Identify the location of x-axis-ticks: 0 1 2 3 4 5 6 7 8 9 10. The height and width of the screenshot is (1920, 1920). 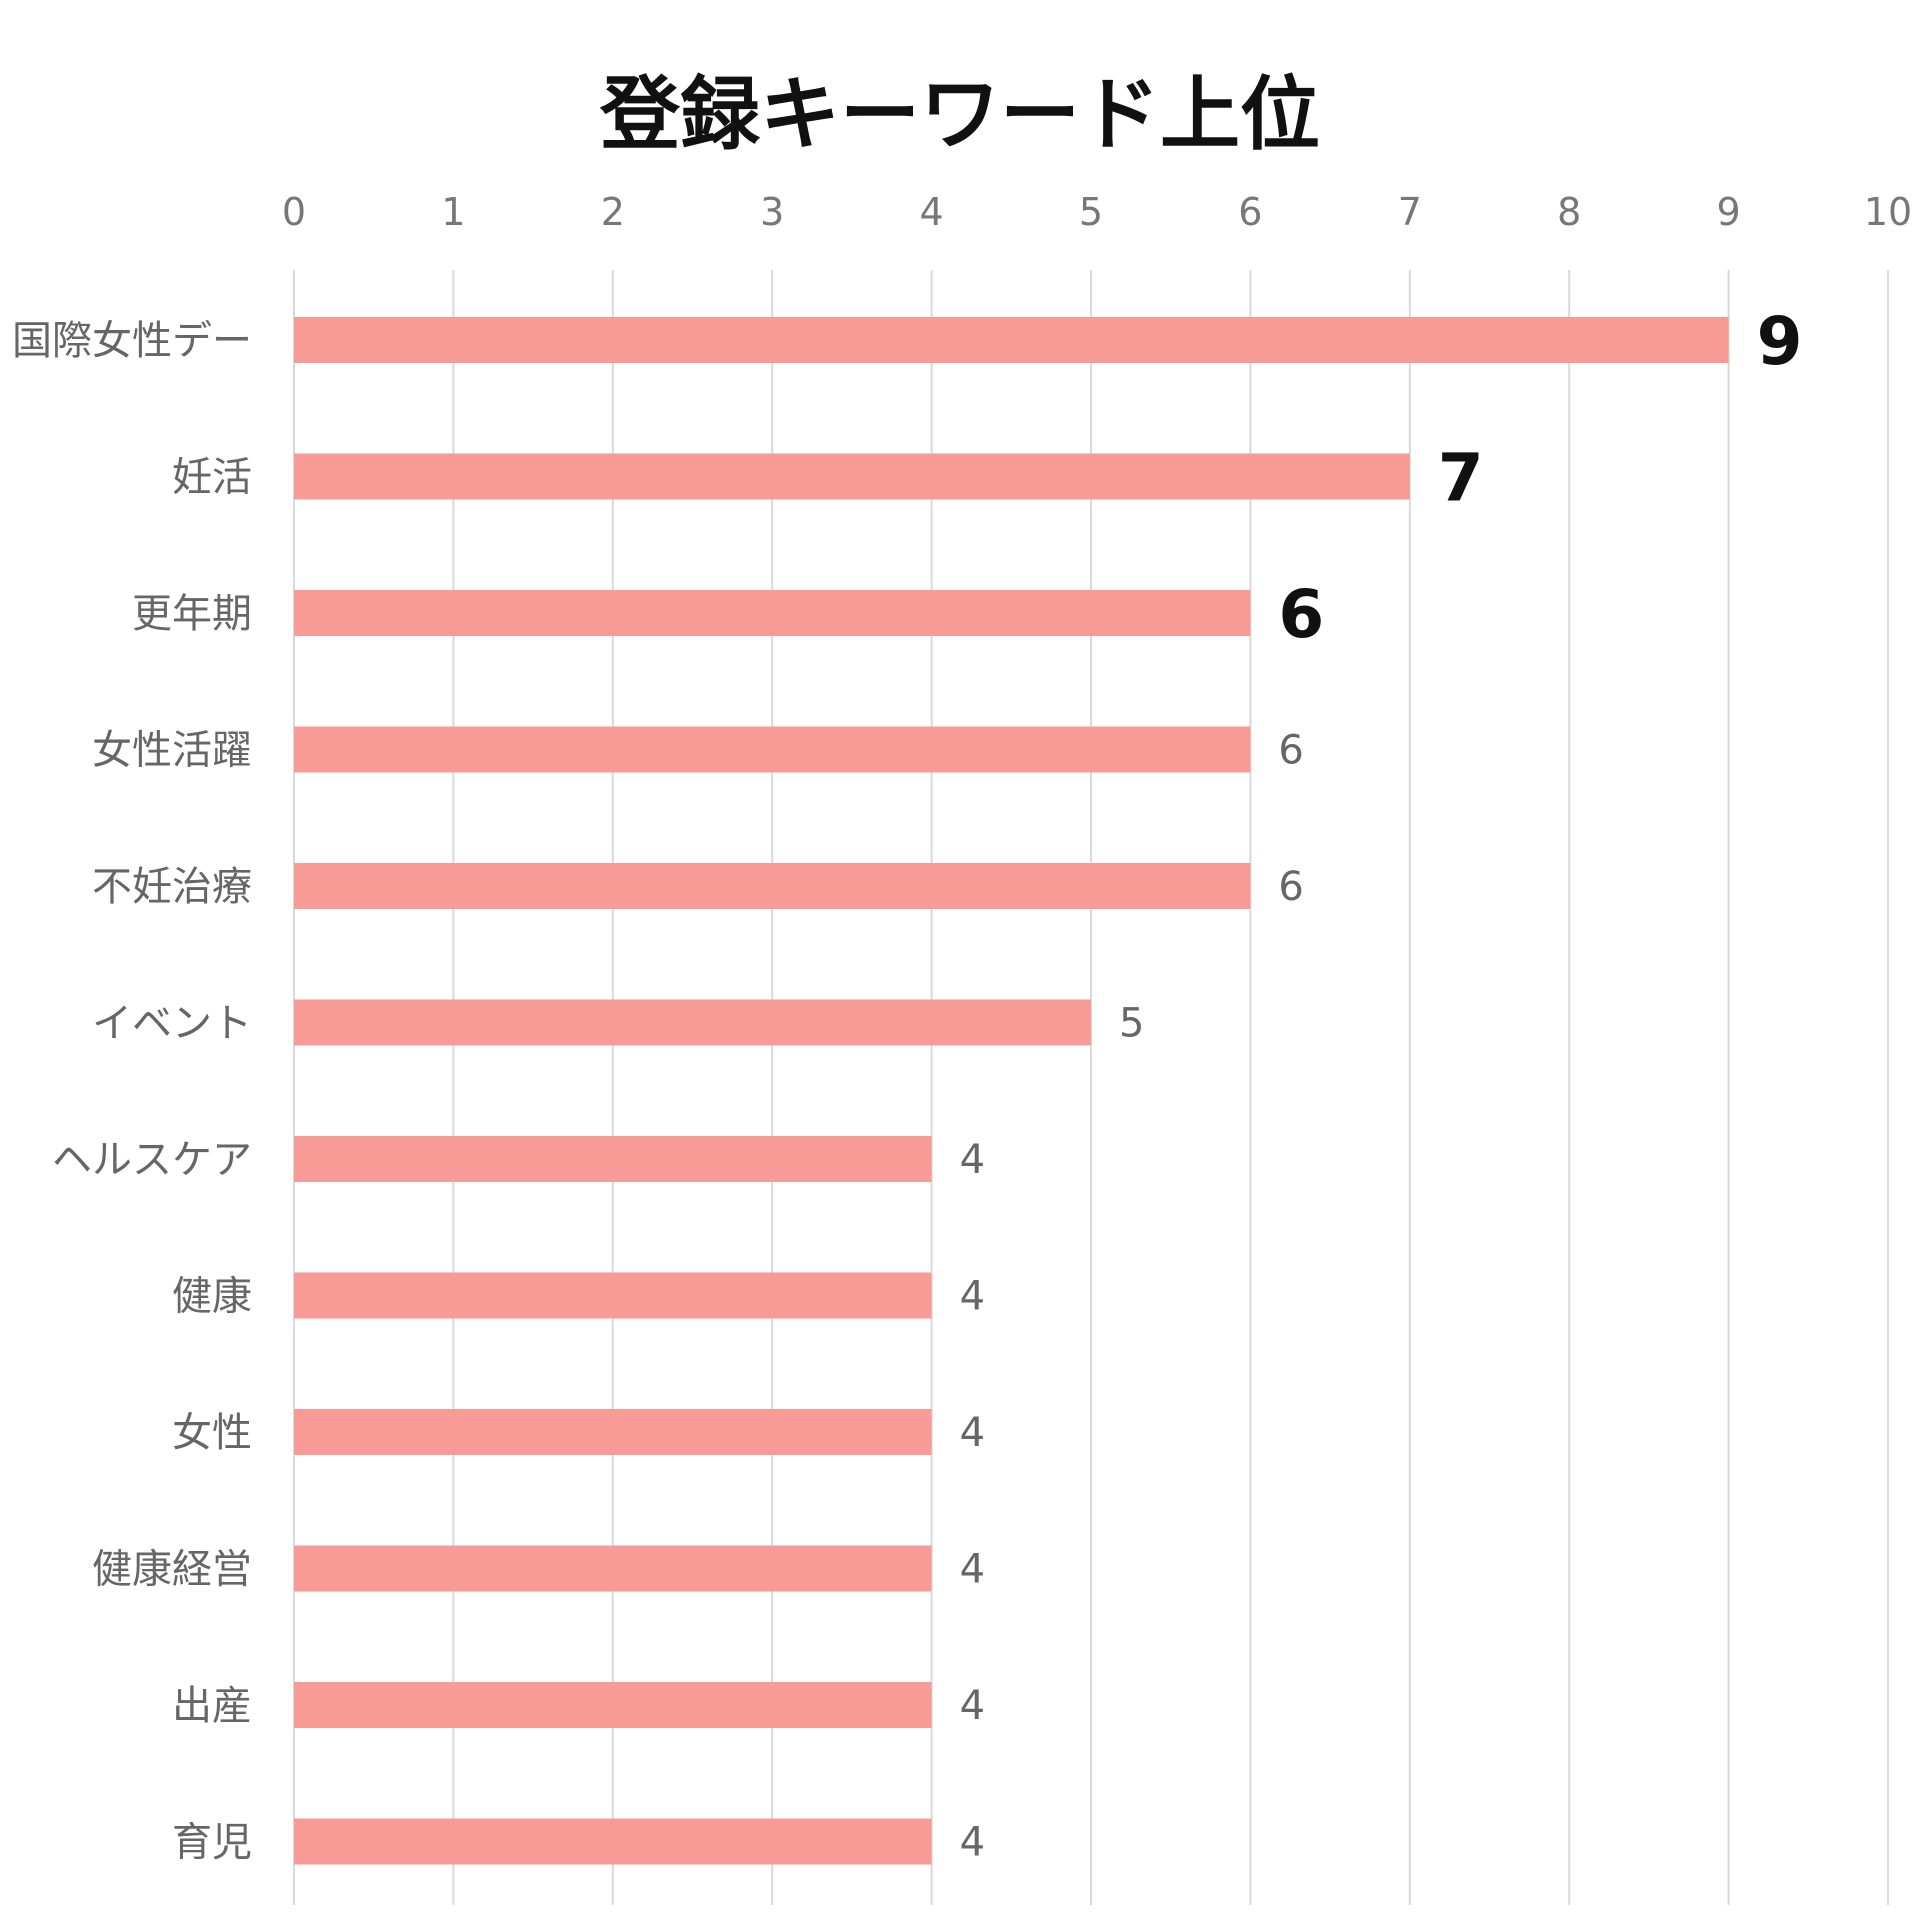
(1097, 212).